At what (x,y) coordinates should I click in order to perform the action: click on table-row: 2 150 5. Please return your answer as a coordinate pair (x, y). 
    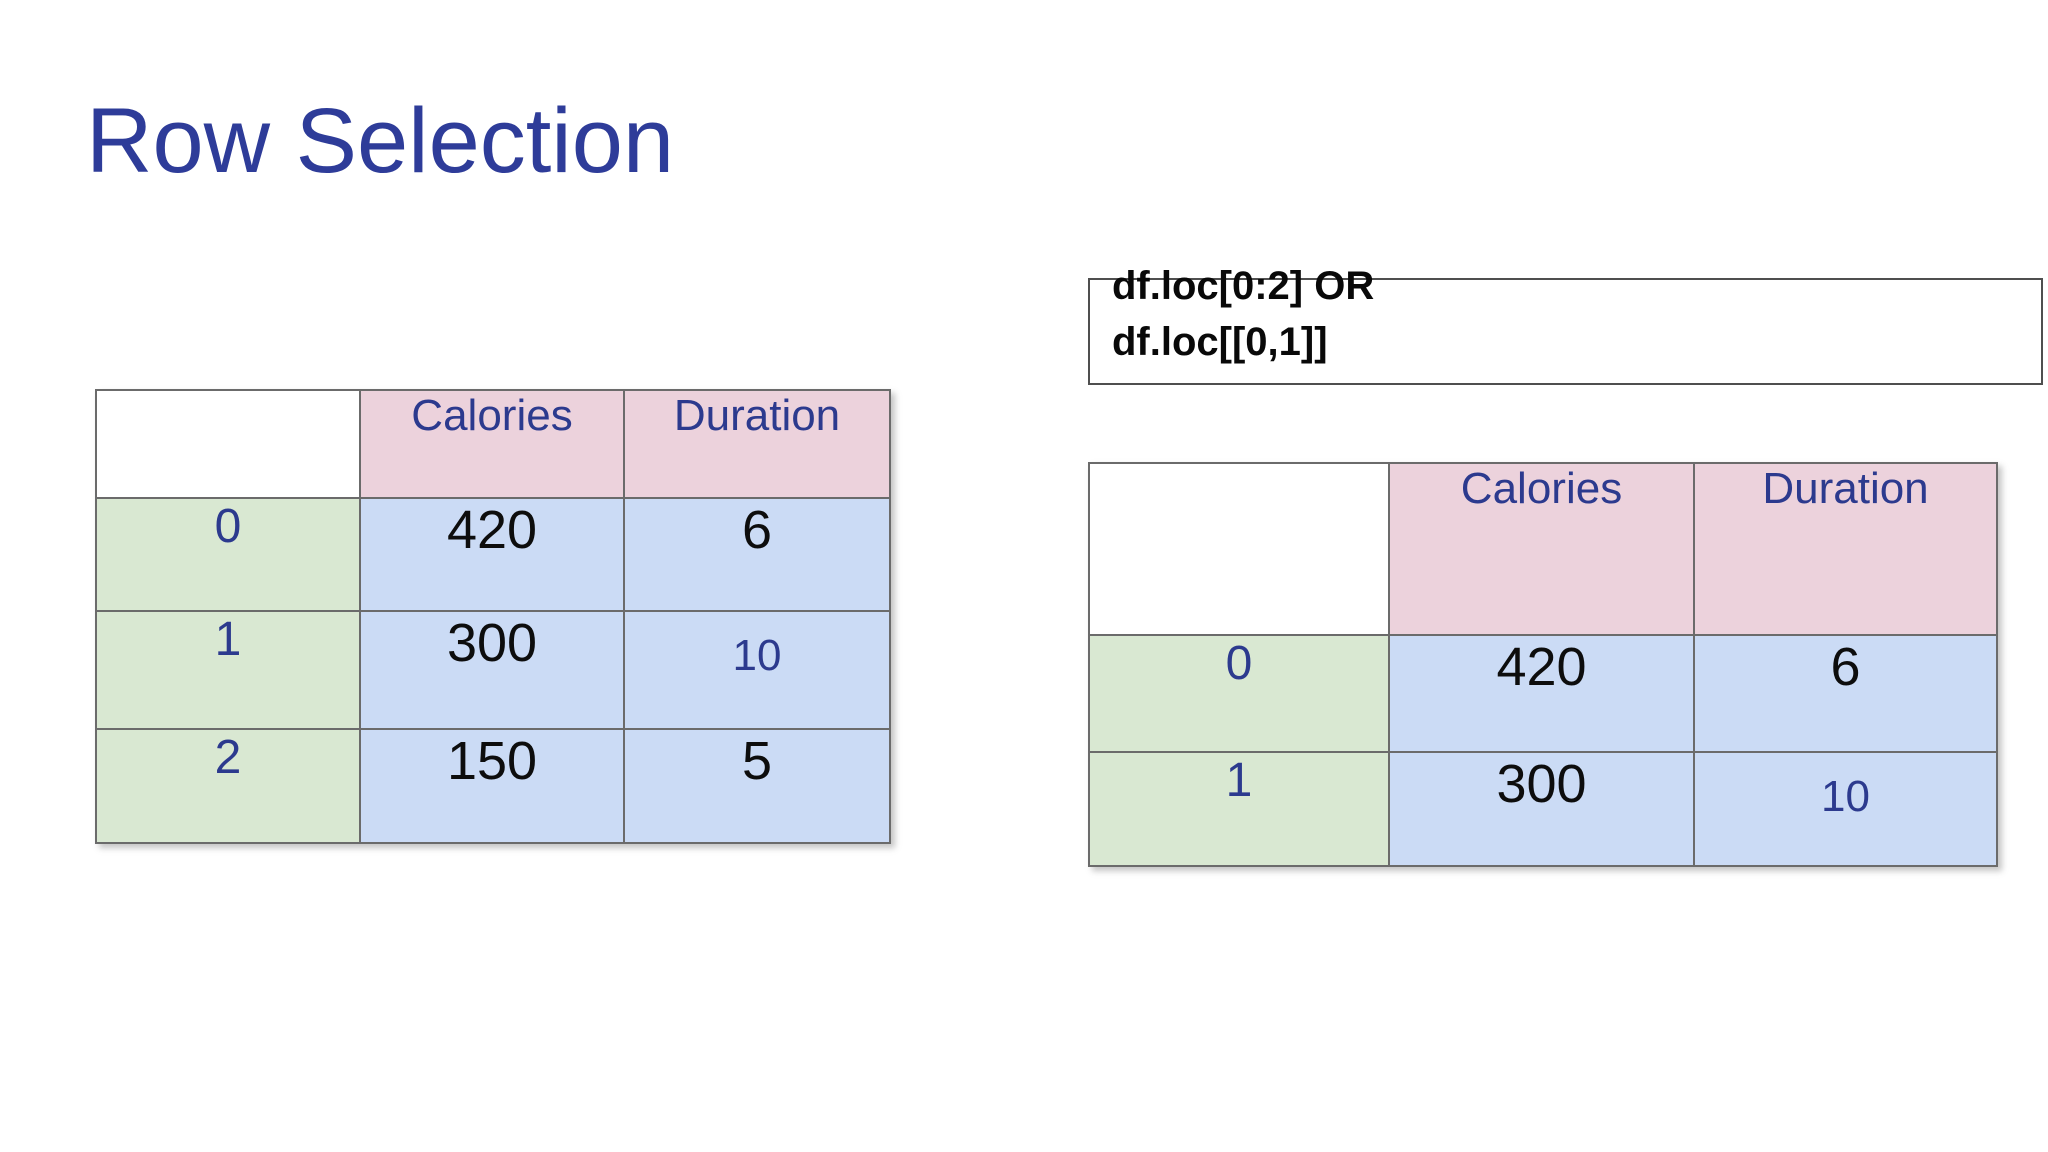
    Looking at the image, I should click on (493, 786).